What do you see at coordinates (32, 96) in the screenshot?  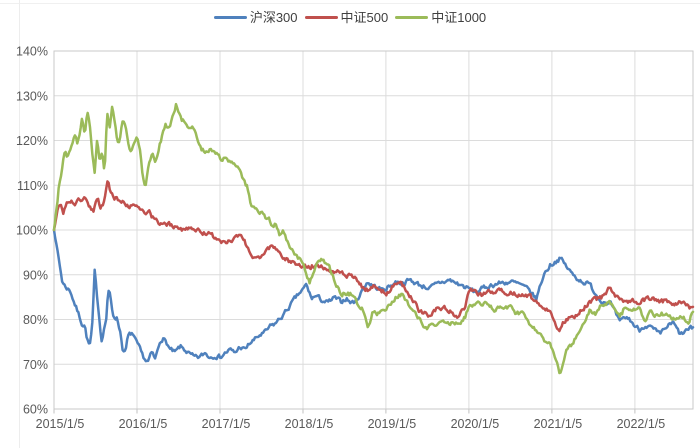 I see `y-axis-label: 130%` at bounding box center [32, 96].